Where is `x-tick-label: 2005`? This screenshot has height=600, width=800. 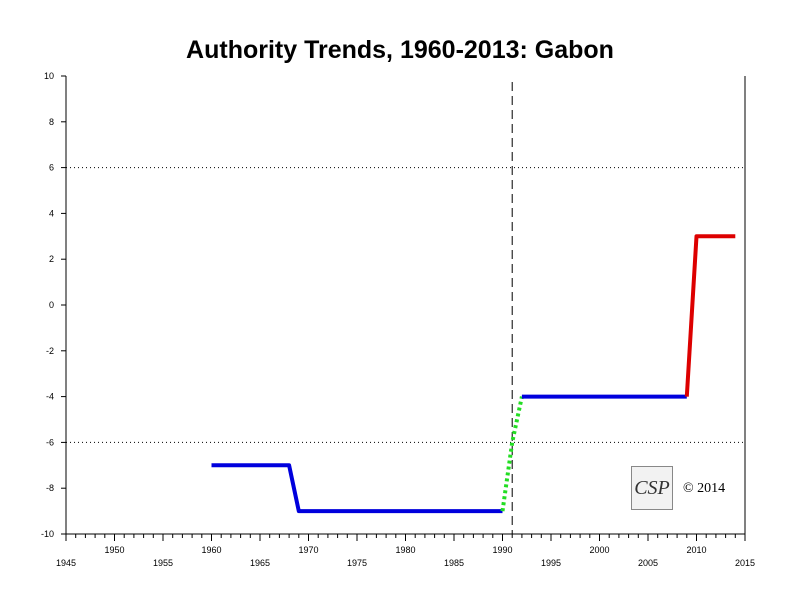
x-tick-label: 2005 is located at coordinates (648, 563).